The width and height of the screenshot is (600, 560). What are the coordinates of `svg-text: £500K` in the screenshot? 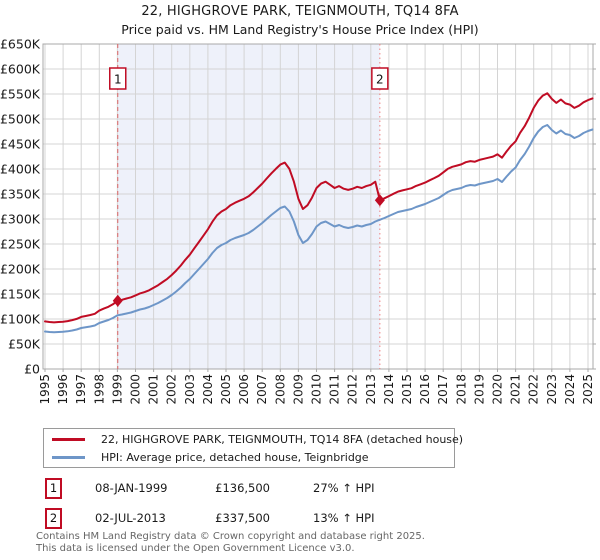 It's located at (20, 119).